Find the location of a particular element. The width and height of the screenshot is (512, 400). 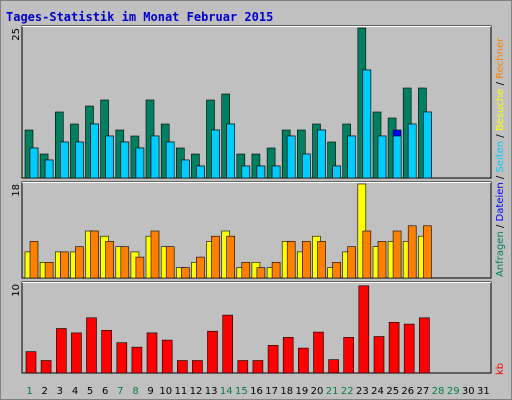

x-tick-label-day-20: 20 is located at coordinates (317, 391).